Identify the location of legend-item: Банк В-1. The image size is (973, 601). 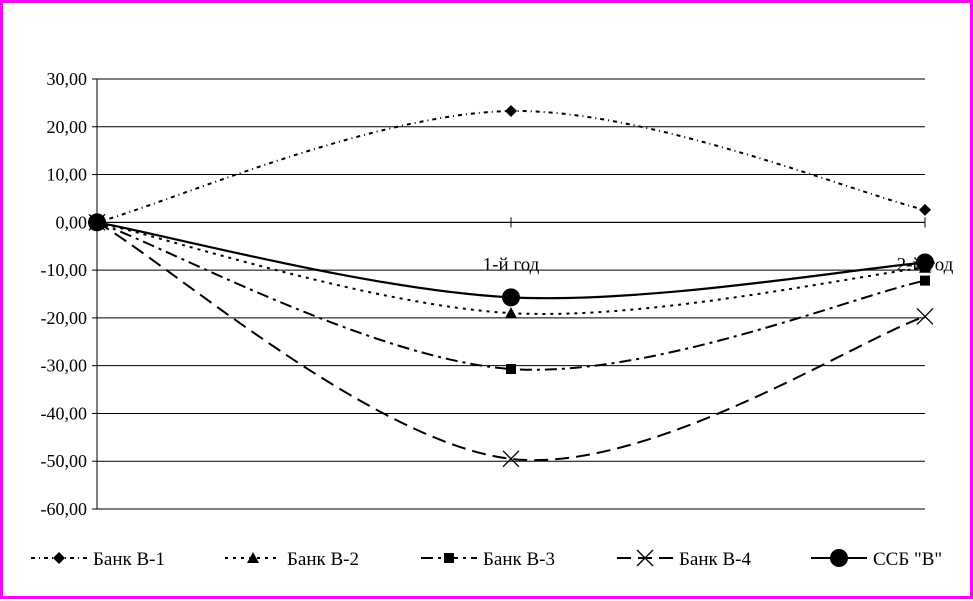
(98, 559).